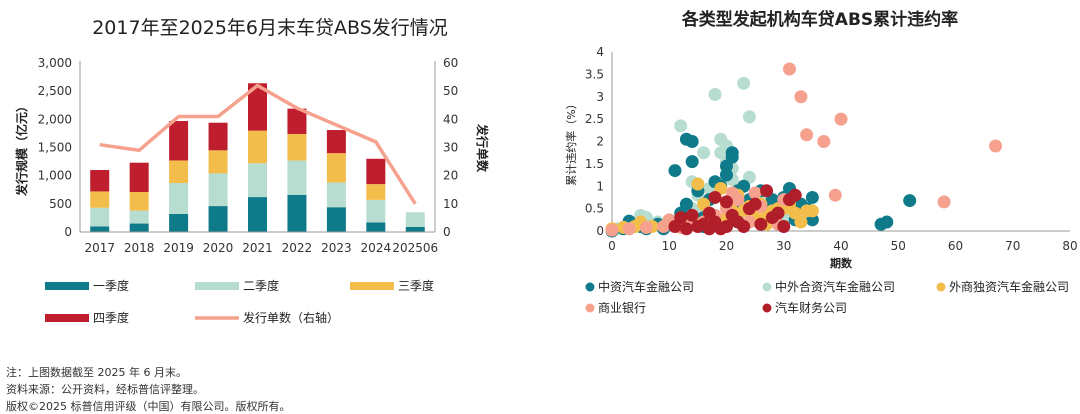 Image resolution: width=1080 pixels, height=414 pixels. Describe the element at coordinates (1069, 246) in the screenshot. I see `x-tick-label: 80` at that location.